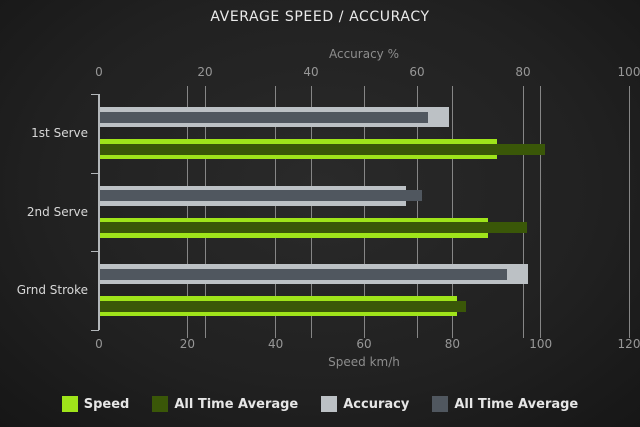  What do you see at coordinates (99, 212) in the screenshot?
I see `y-axis-line` at bounding box center [99, 212].